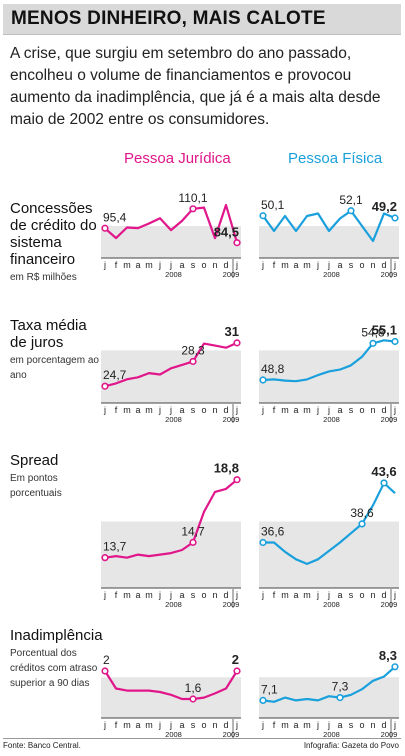  I want to click on data-label: 110,1, so click(192, 198).